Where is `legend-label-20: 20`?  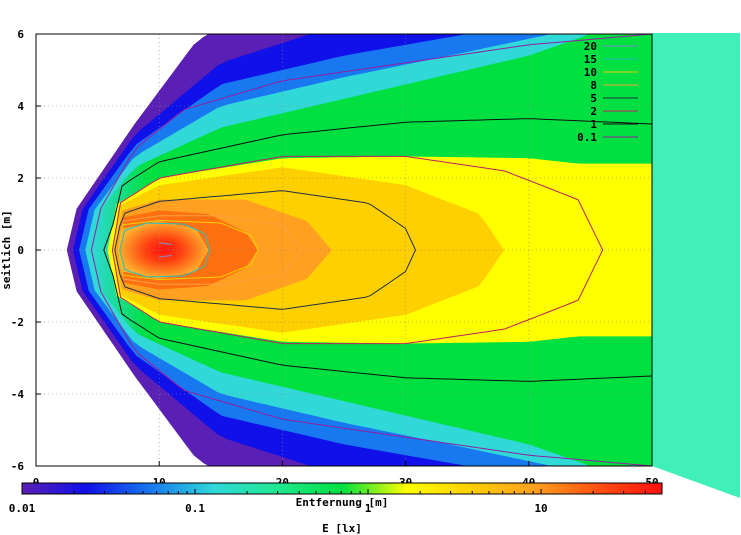 legend-label-20: 20 is located at coordinates (590, 46).